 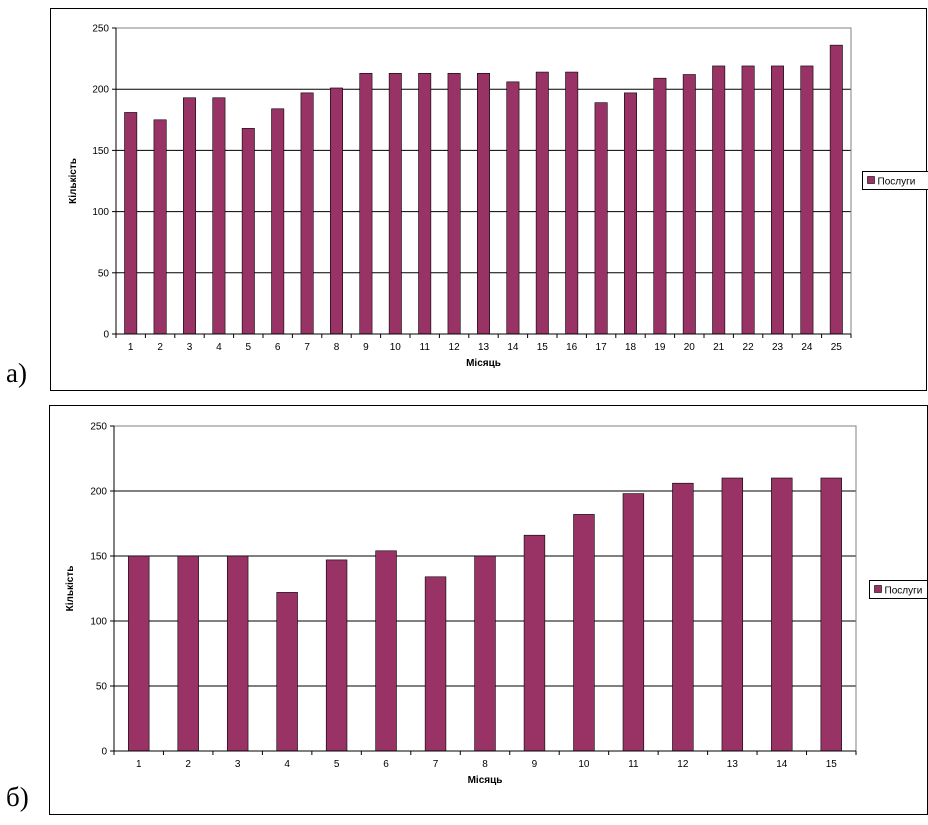 What do you see at coordinates (631, 347) in the screenshot?
I see `x-tick-label: 18` at bounding box center [631, 347].